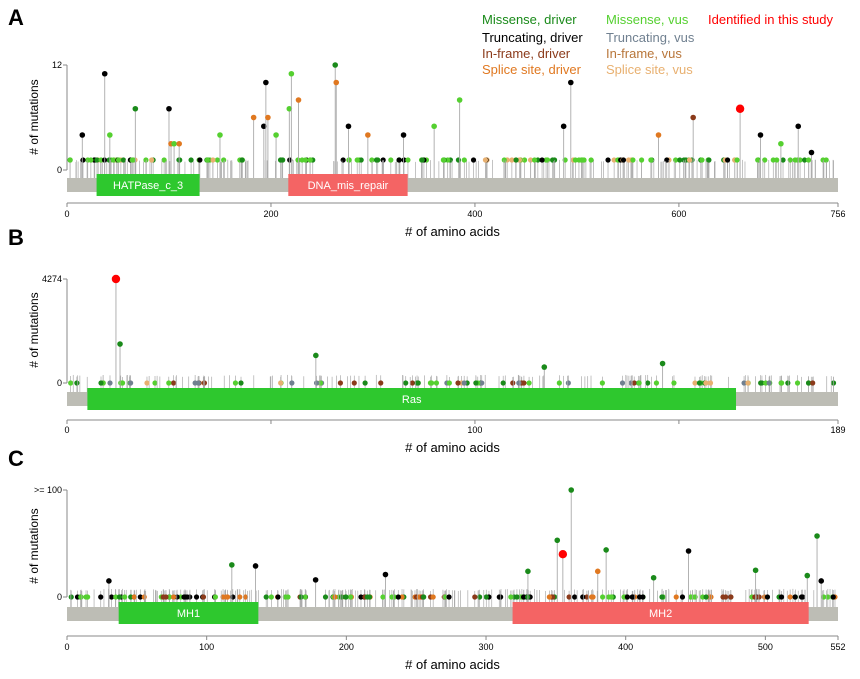  Describe the element at coordinates (837, 430) in the screenshot. I see `x-tick-label: 189` at that location.